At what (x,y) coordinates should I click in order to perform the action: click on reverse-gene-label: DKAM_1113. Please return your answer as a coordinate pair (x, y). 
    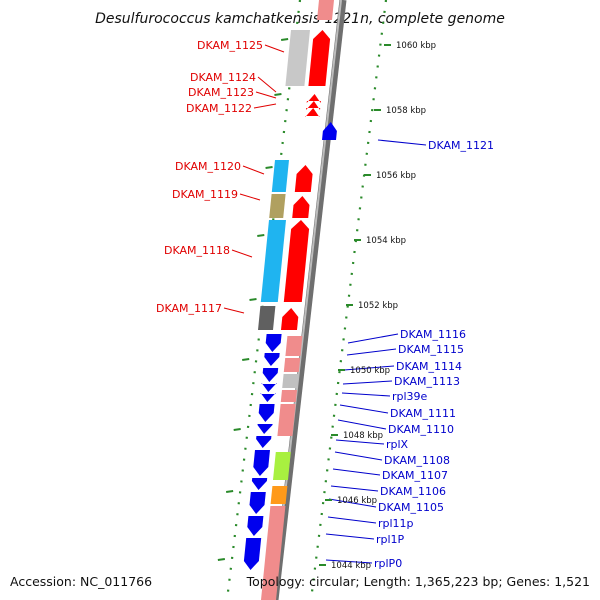
    Looking at the image, I should click on (427, 381).